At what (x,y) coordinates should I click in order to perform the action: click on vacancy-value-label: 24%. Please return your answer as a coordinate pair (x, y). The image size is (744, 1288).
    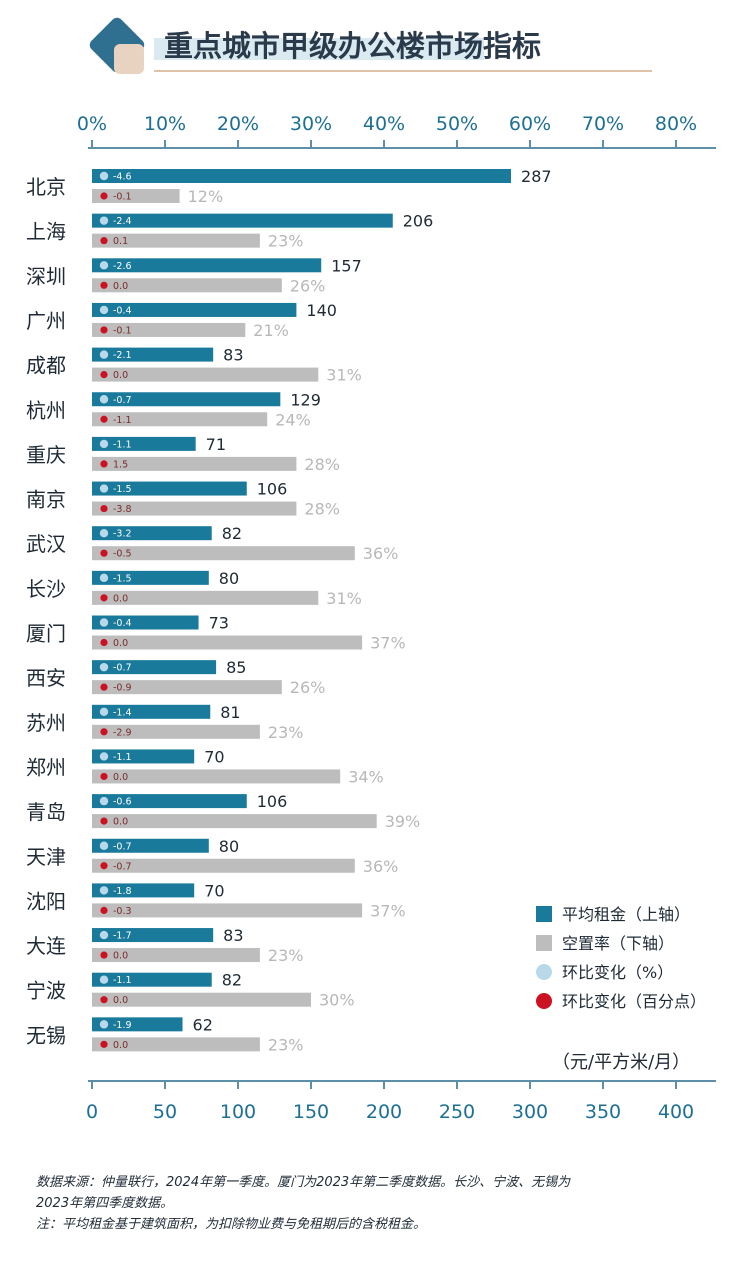
    Looking at the image, I should click on (293, 419).